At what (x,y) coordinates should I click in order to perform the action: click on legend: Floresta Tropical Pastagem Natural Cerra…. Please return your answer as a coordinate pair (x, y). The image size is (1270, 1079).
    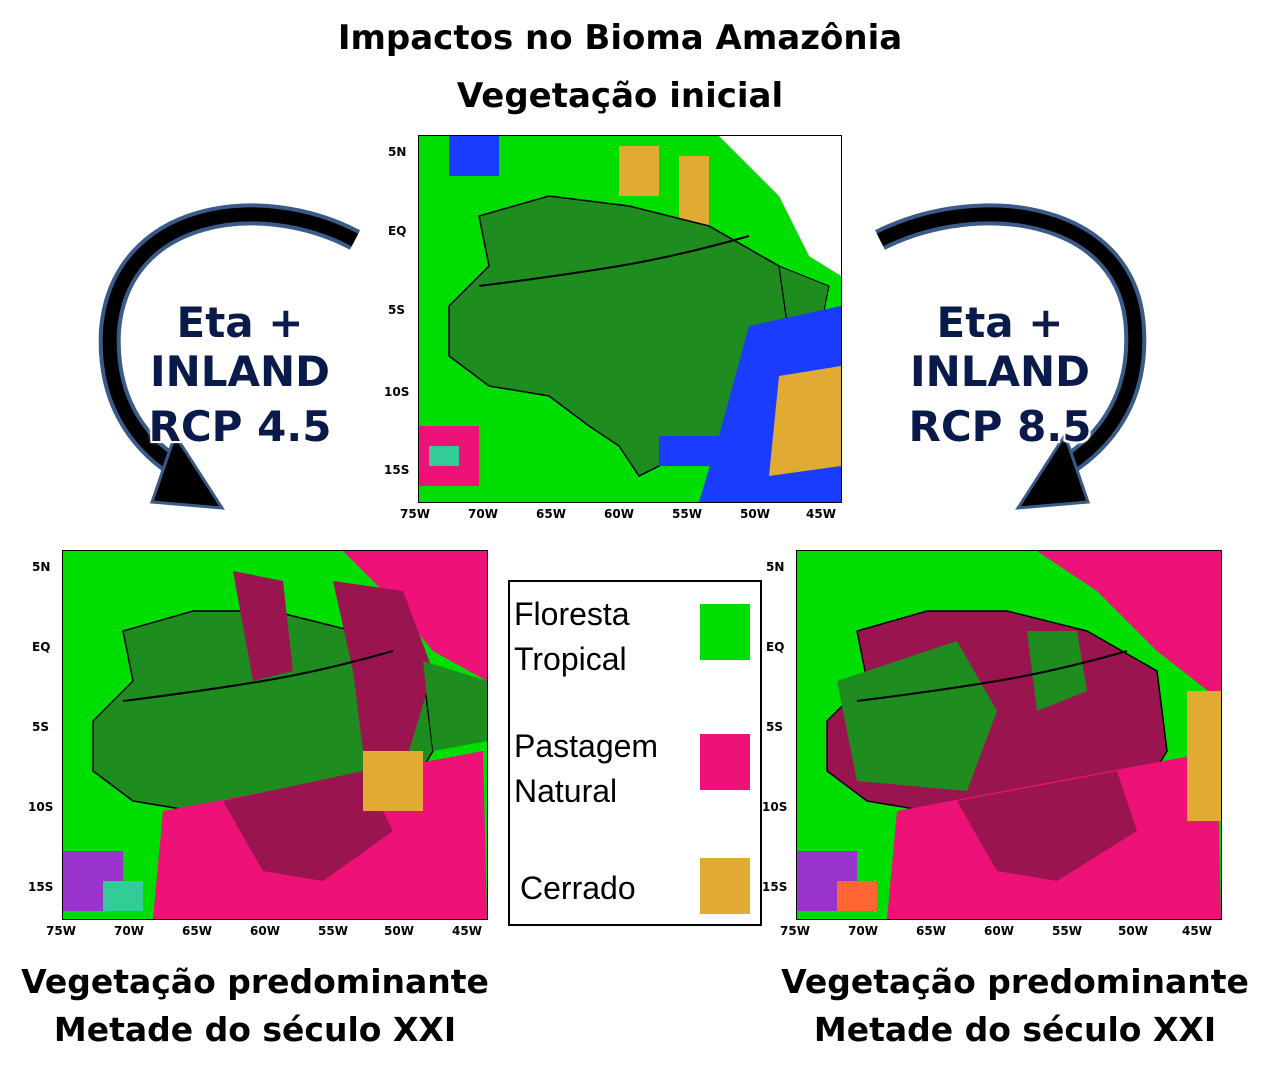
    Looking at the image, I should click on (635, 753).